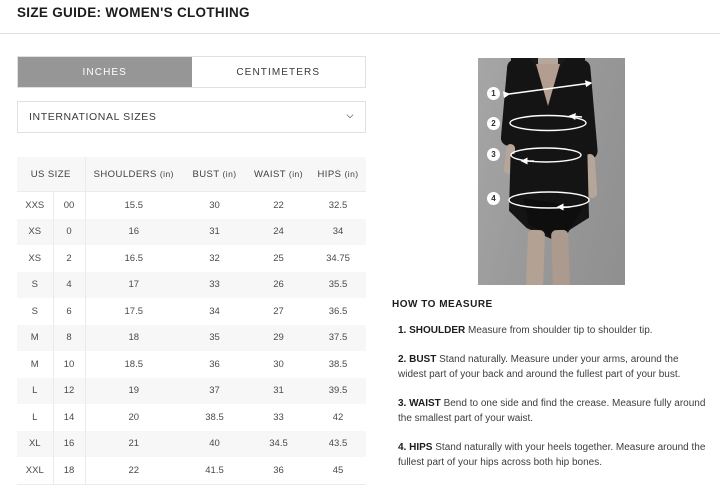 The width and height of the screenshot is (720, 504). I want to click on cell-waist: 25, so click(278, 258).